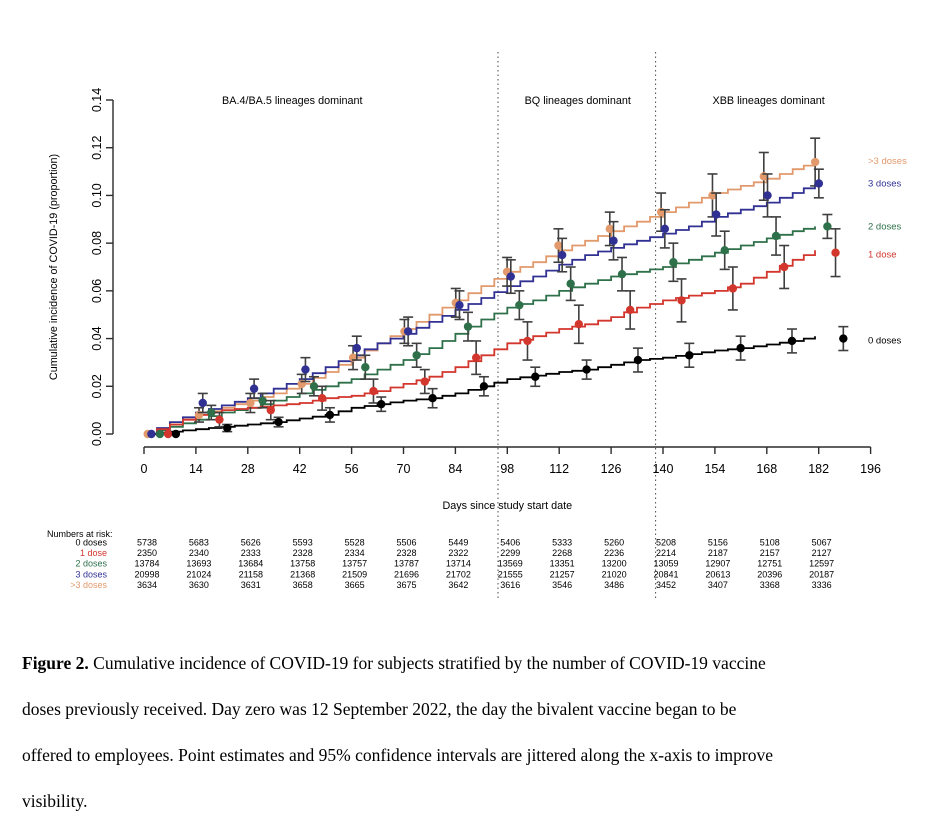 The image size is (945, 832). What do you see at coordinates (770, 543) in the screenshot?
I see `at-risk-value: 5108` at bounding box center [770, 543].